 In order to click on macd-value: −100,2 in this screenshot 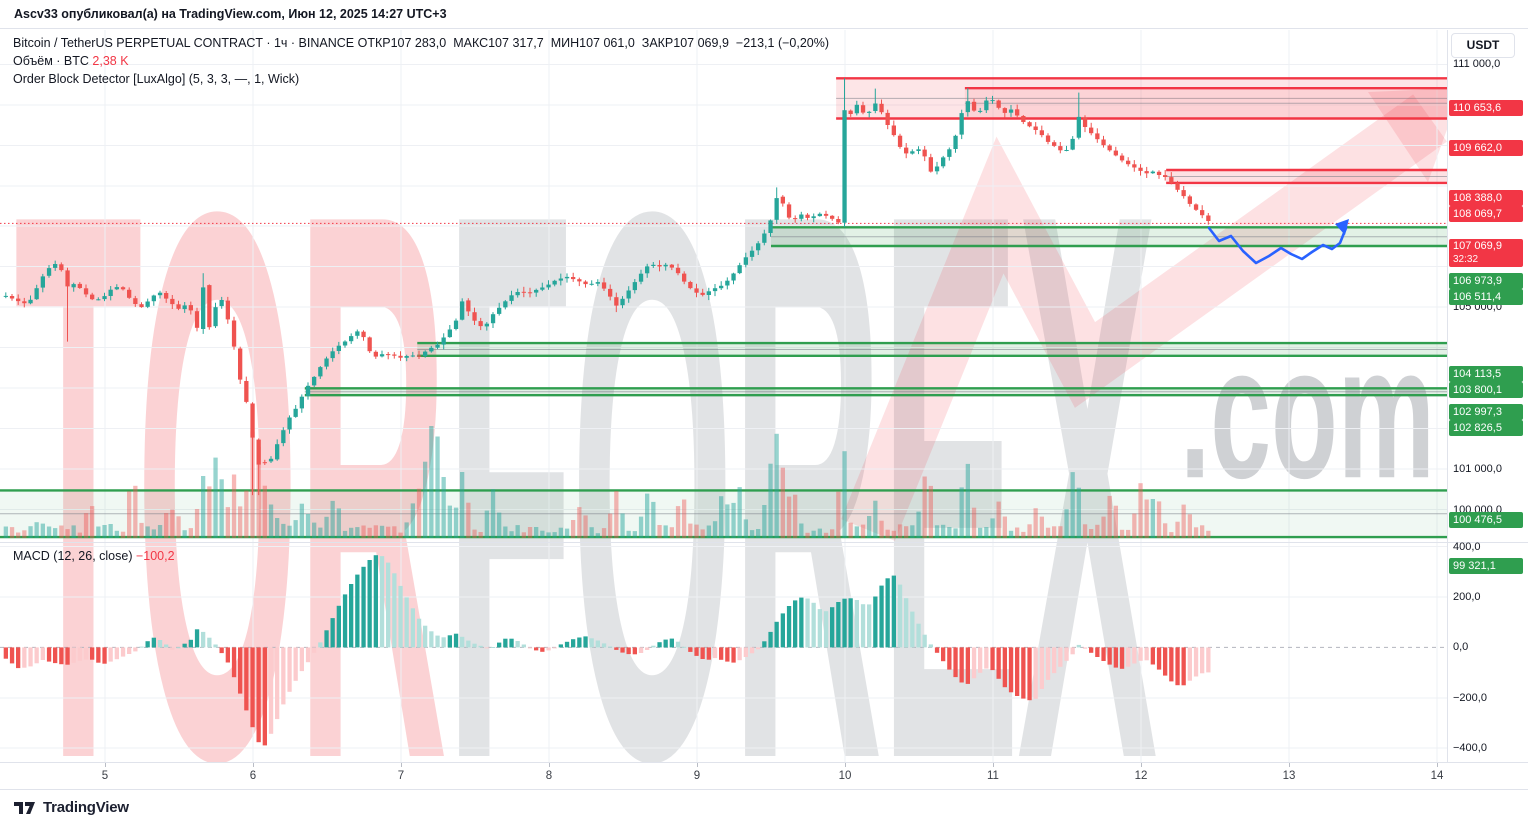, I will do `click(155, 556)`.